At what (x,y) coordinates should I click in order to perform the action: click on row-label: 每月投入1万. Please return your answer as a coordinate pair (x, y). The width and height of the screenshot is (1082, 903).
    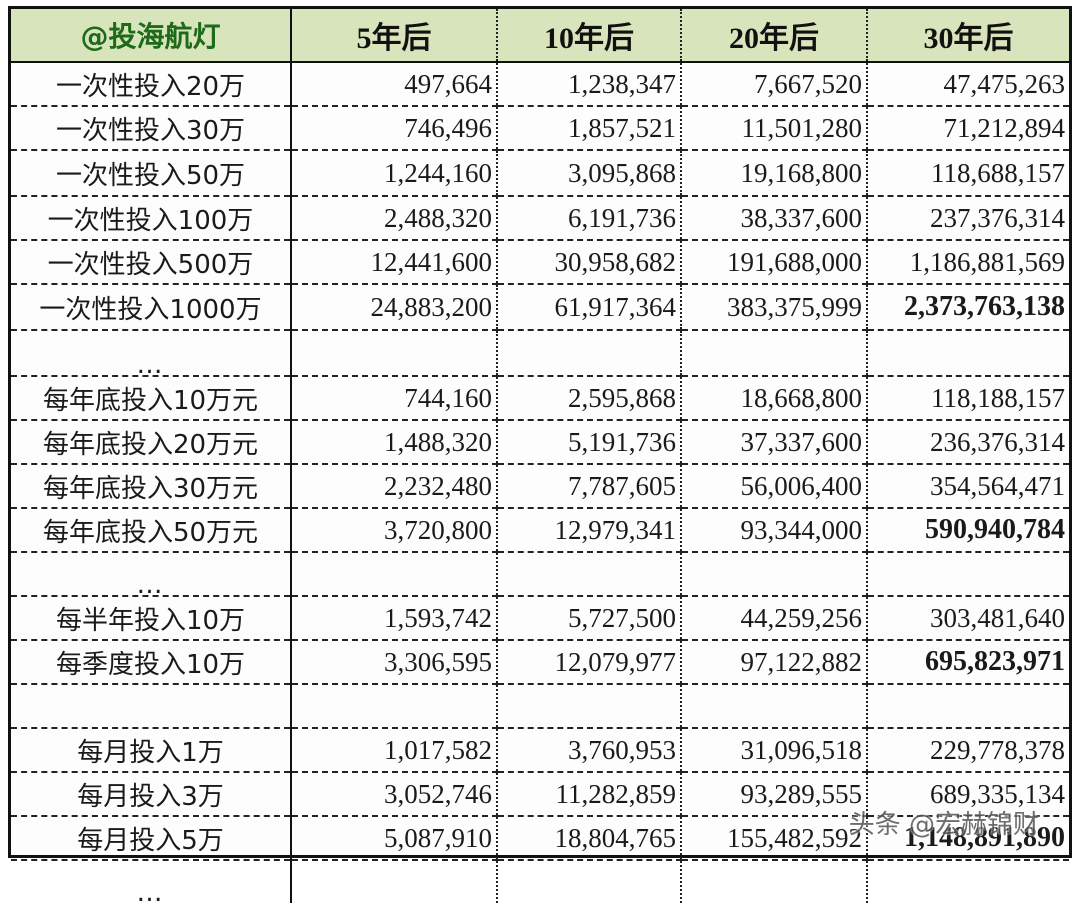
    Looking at the image, I should click on (151, 749).